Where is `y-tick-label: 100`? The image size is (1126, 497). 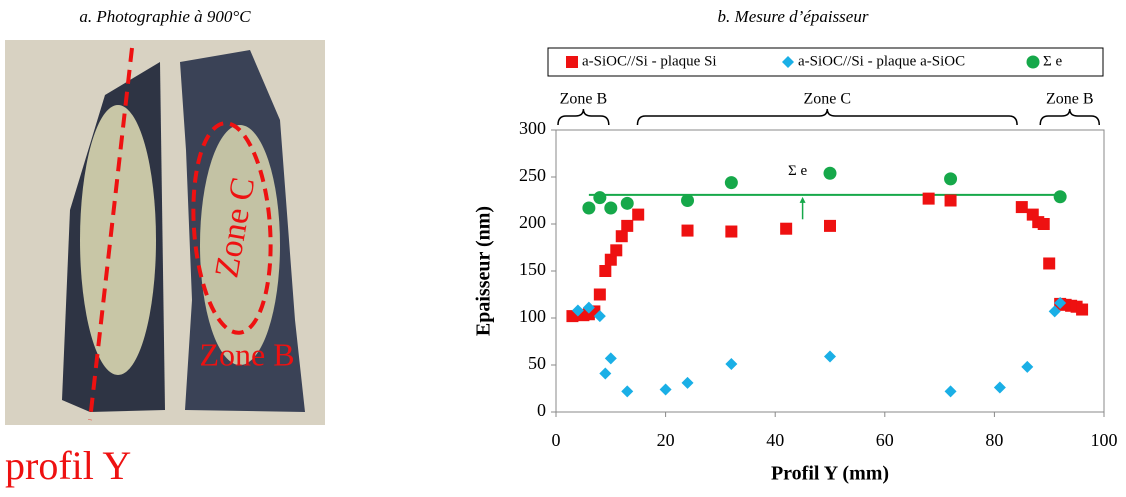 y-tick-label: 100 is located at coordinates (532, 316).